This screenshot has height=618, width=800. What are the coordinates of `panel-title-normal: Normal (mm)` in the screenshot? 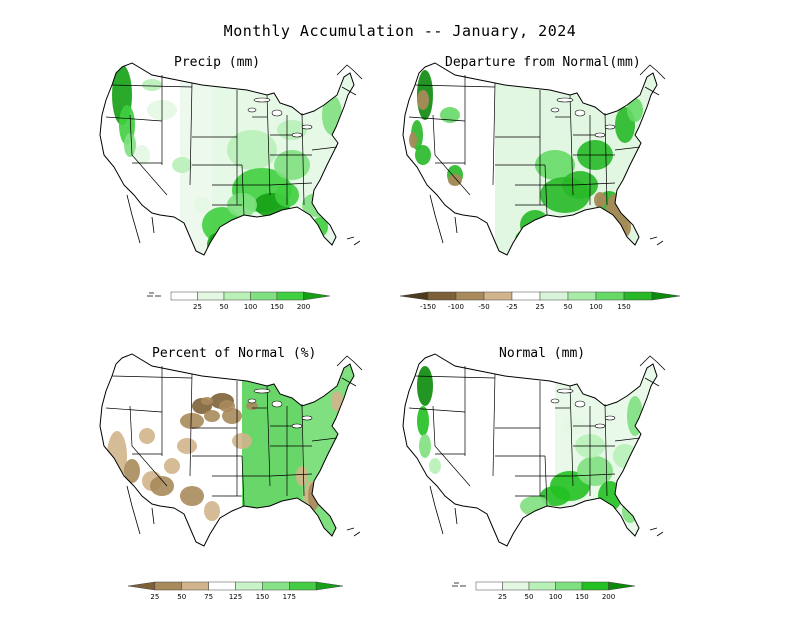 It's located at (542, 353).